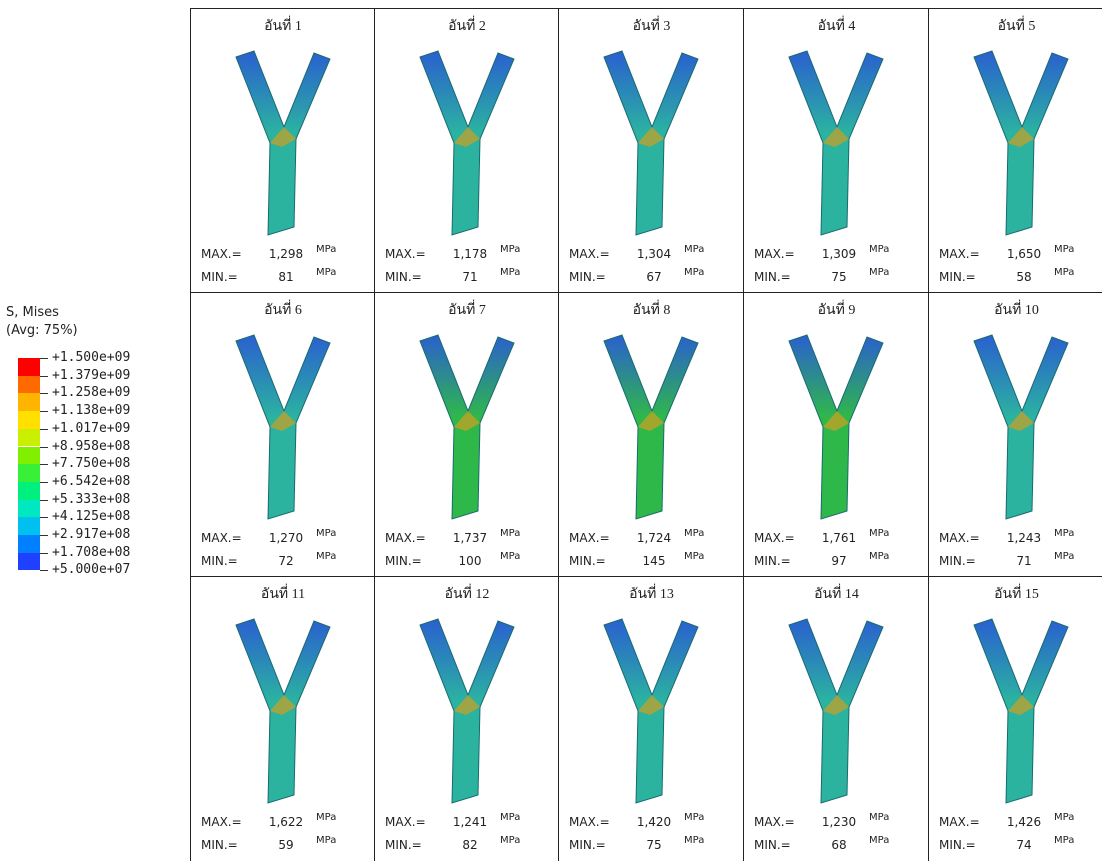 The image size is (1102, 861). Describe the element at coordinates (1024, 845) in the screenshot. I see `value: 74` at that location.